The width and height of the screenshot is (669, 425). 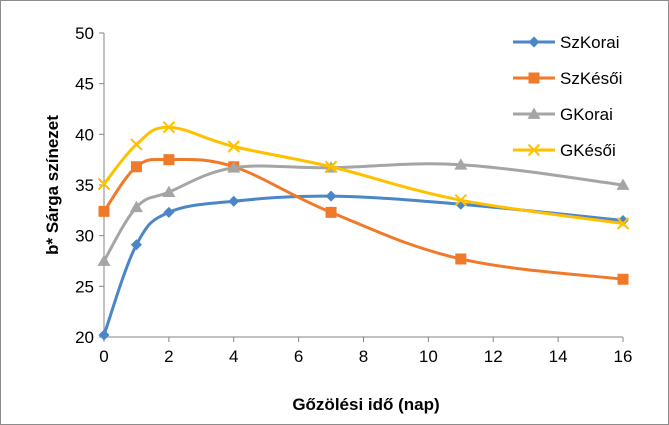 I want to click on legend: SzKorai SzKésői GKorai GKésői, so click(x=567, y=96).